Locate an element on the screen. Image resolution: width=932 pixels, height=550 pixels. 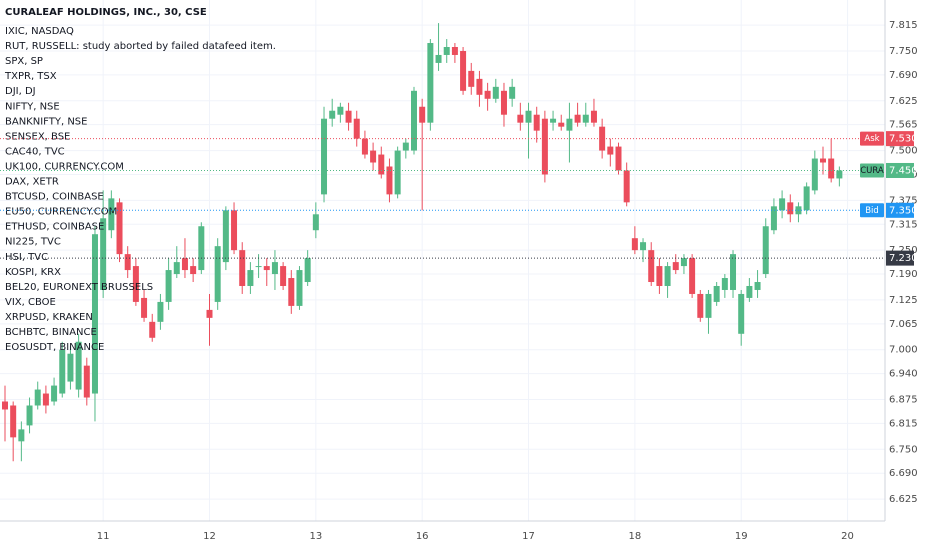
x-tick-label: 11 is located at coordinates (103, 536).